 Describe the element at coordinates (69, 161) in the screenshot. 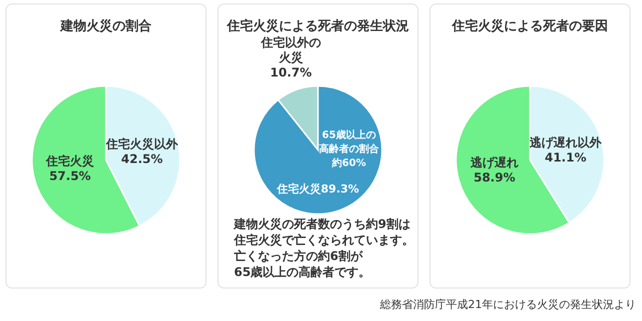

I see `slice-label: 住宅火災` at that location.